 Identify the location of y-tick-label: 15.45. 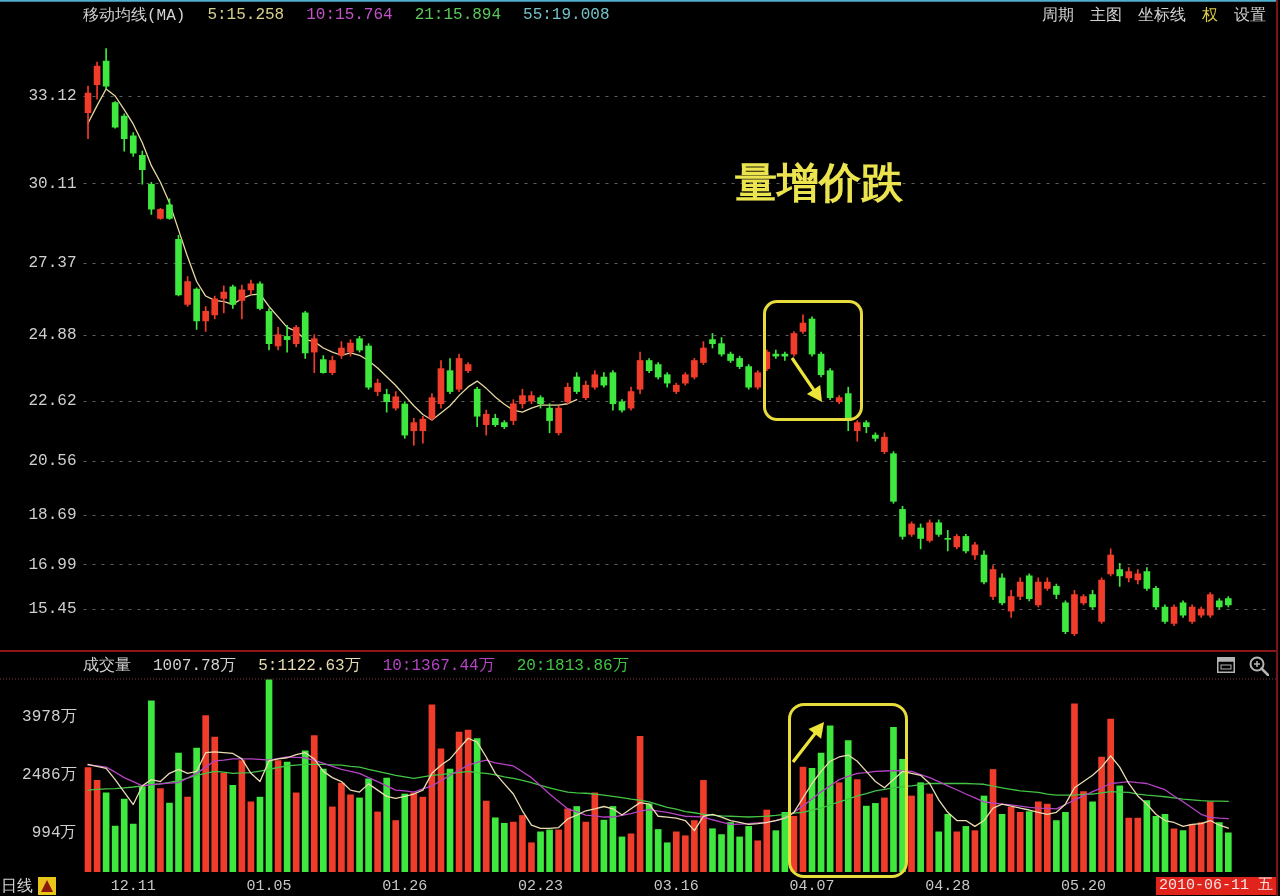
(52, 609).